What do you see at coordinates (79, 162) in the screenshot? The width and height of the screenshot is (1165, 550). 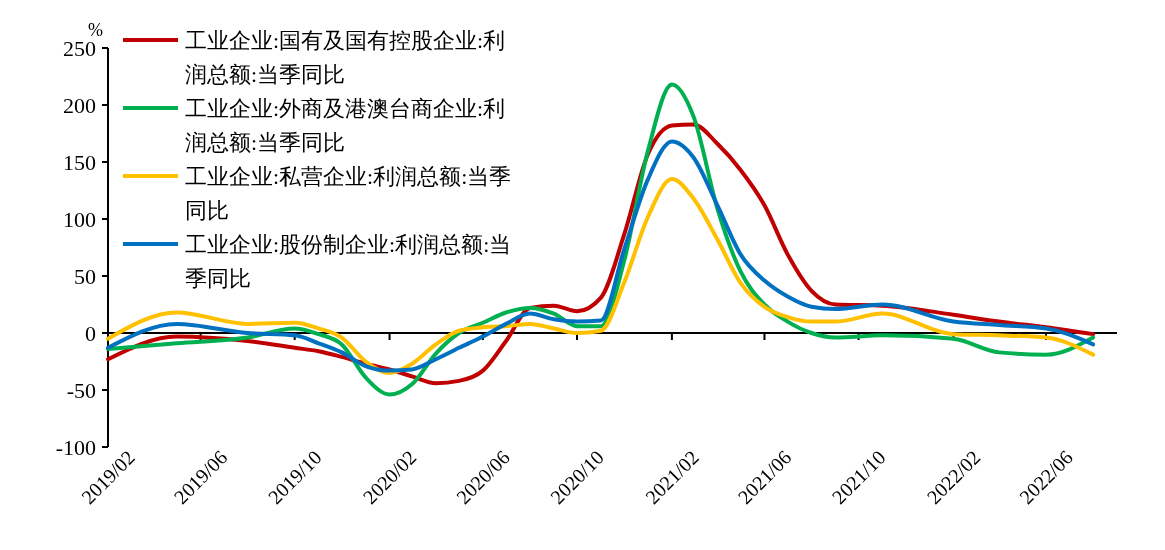 I see `y-tick-label: 150` at bounding box center [79, 162].